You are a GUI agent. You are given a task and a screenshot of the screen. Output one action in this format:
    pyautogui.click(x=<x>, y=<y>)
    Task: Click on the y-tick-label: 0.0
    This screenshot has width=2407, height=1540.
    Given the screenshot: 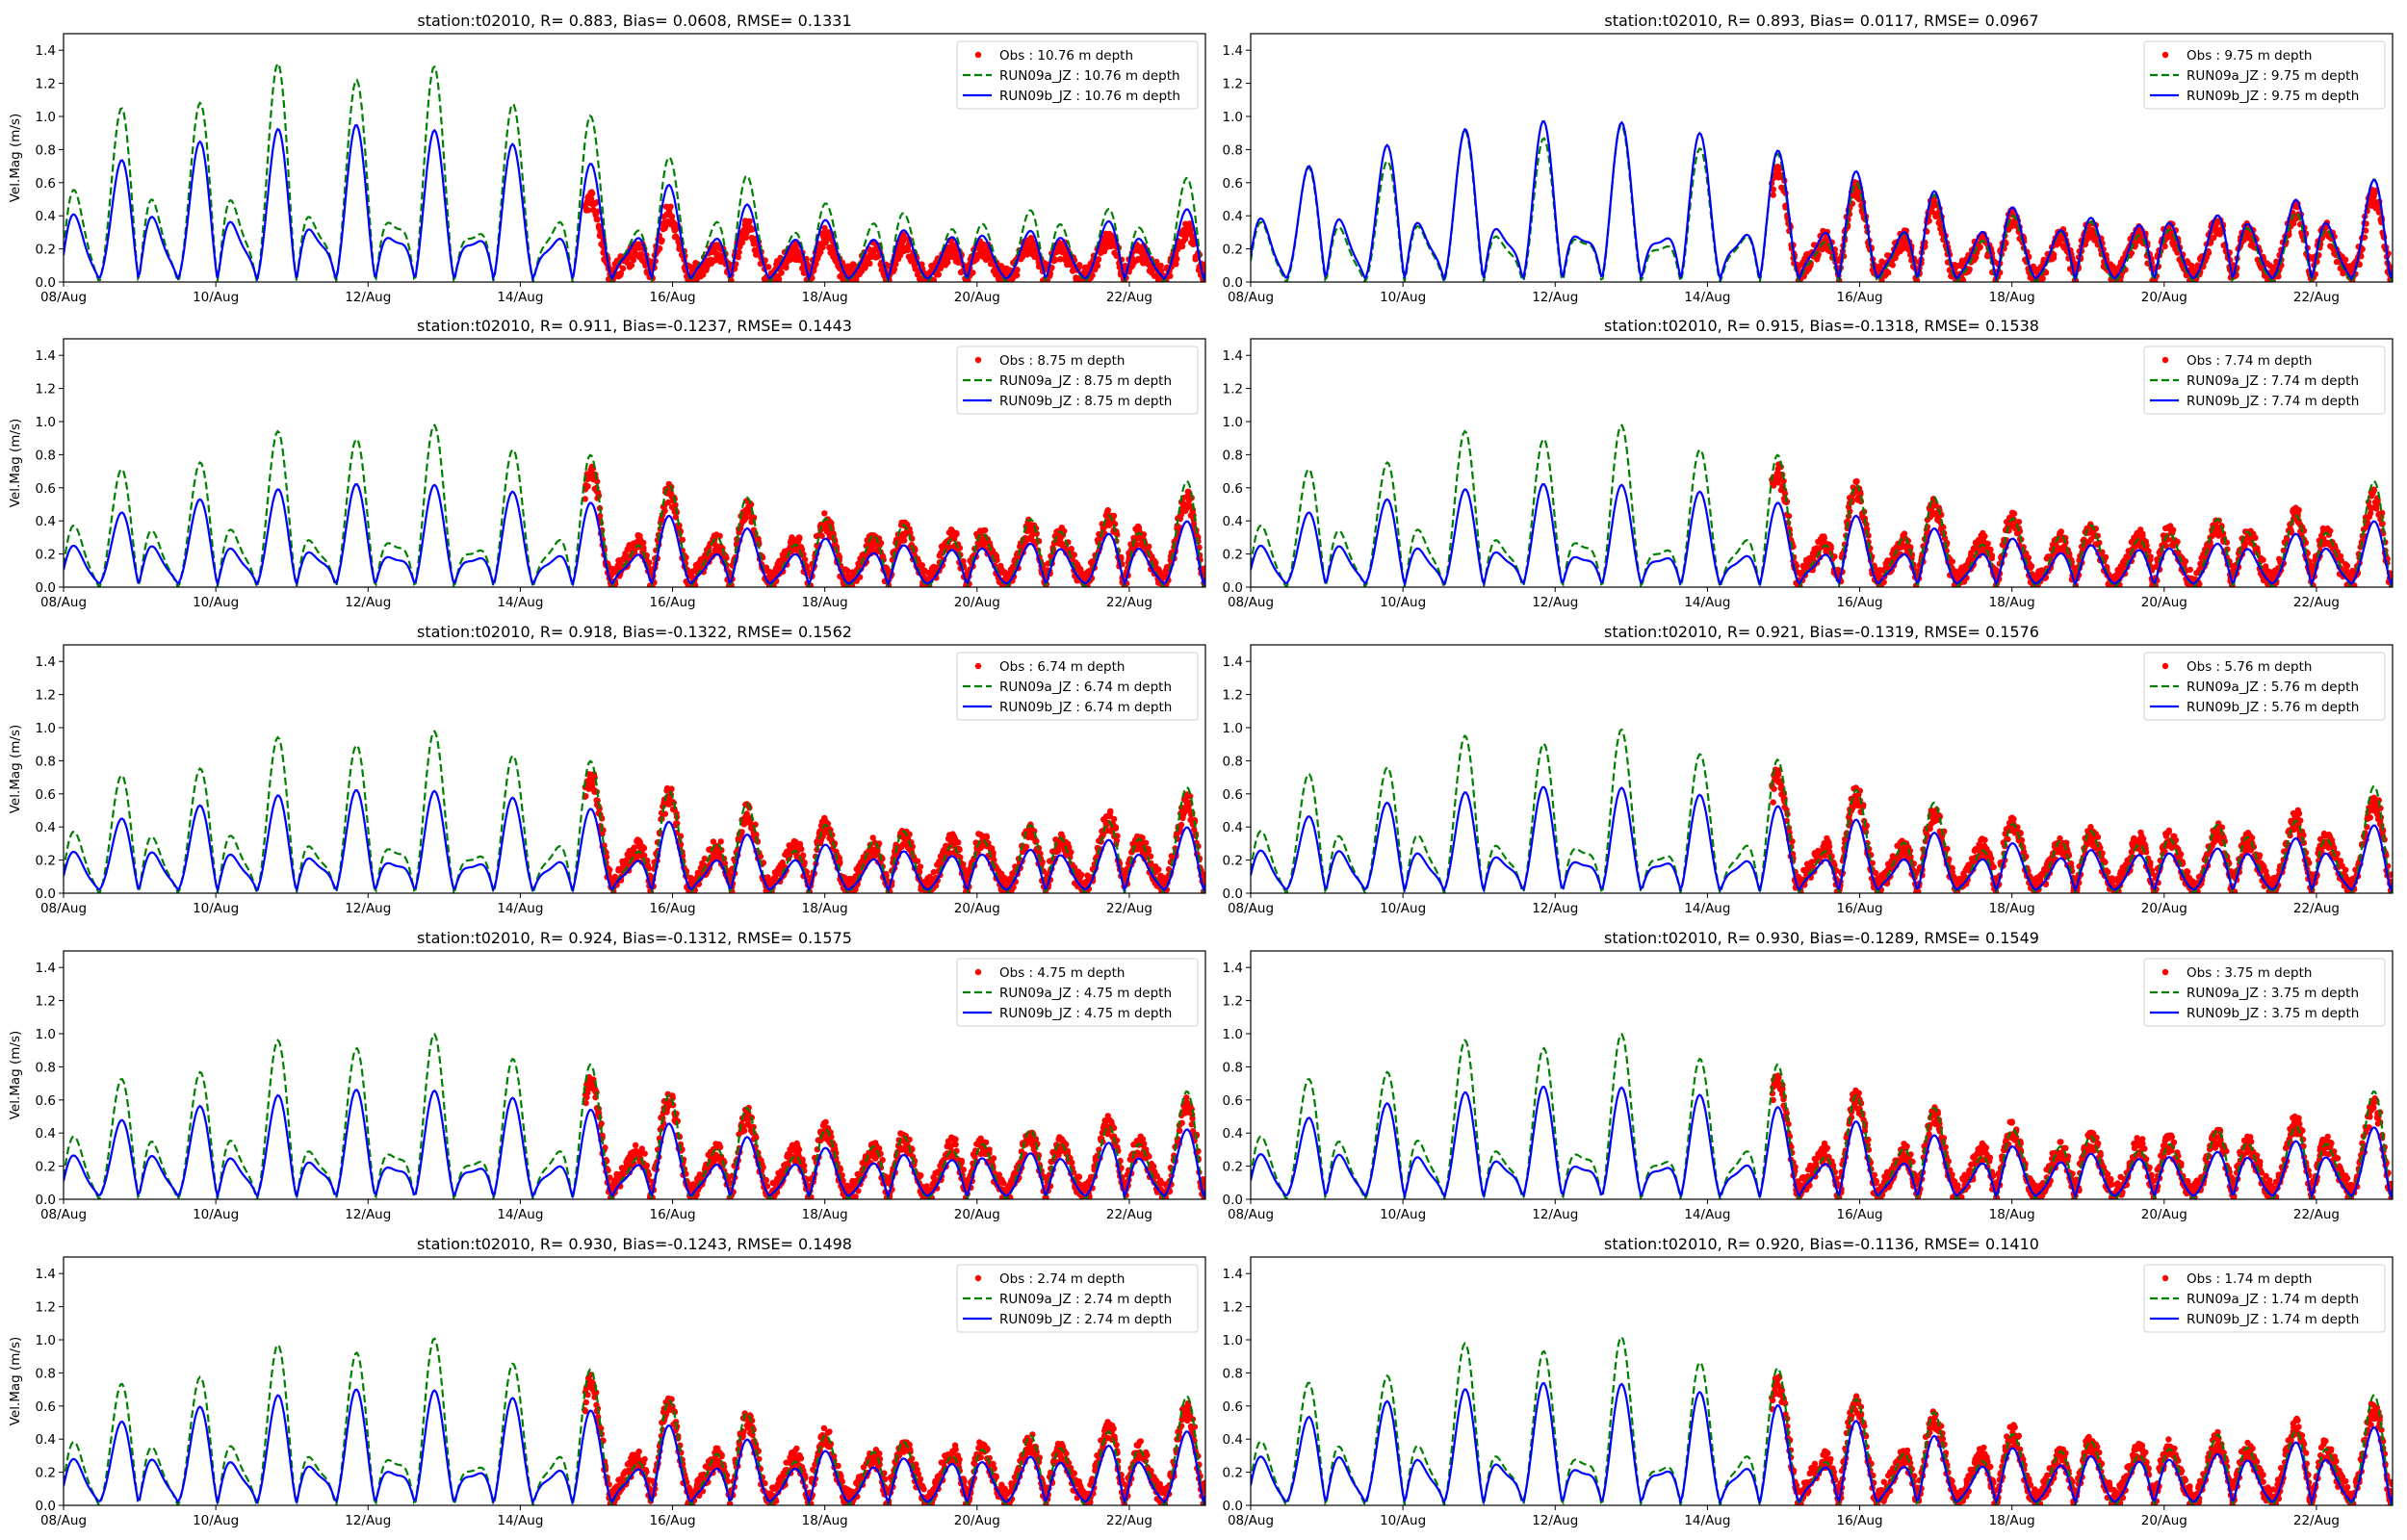 What is the action you would take?
    pyautogui.click(x=1233, y=588)
    